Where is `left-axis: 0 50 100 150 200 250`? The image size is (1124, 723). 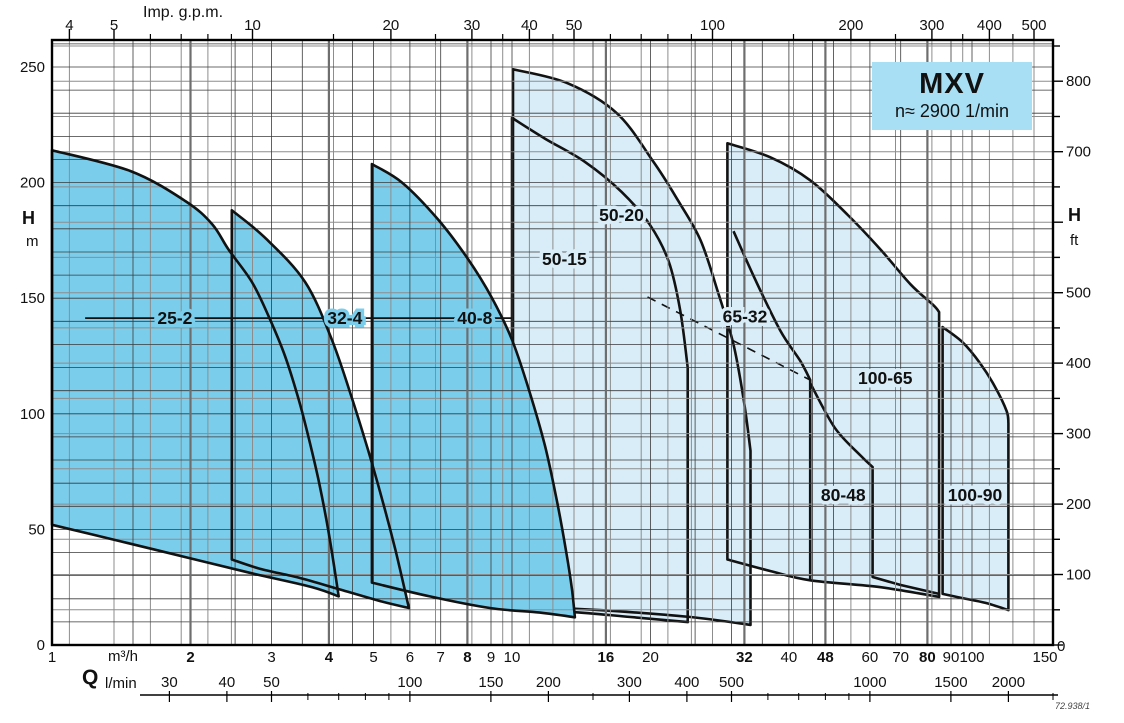 left-axis: 0 50 100 150 200 250 is located at coordinates (32, 356).